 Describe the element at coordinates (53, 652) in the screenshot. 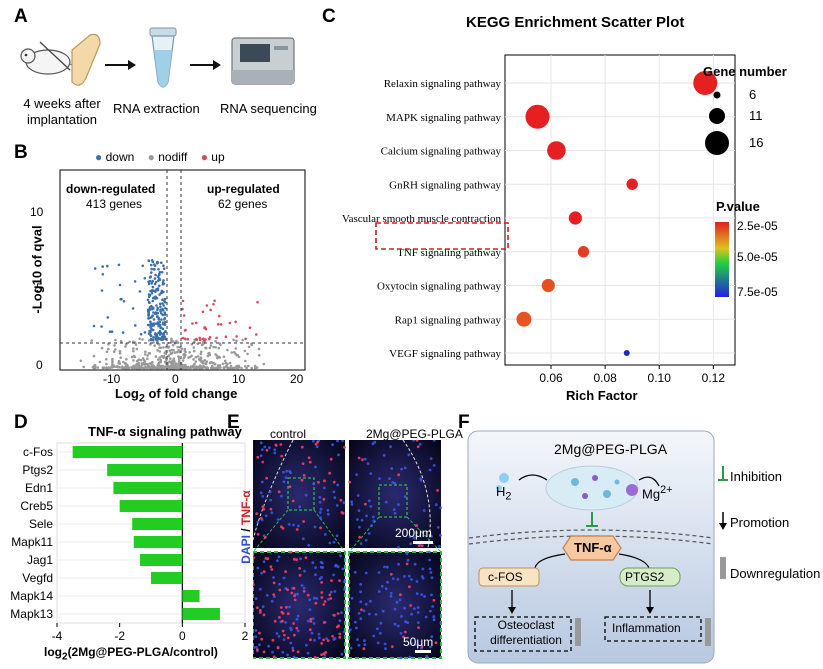

I see `xlabel-part: log` at that location.